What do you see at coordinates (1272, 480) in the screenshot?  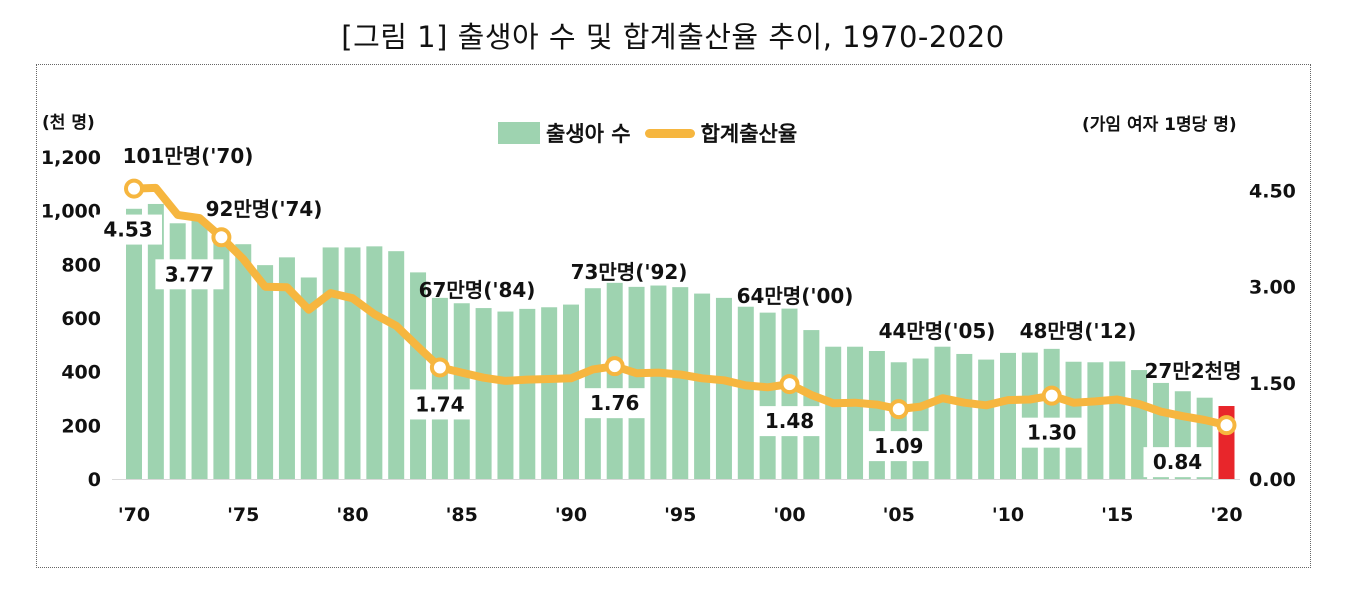 I see `right-axis-tick-label: 0.00` at bounding box center [1272, 480].